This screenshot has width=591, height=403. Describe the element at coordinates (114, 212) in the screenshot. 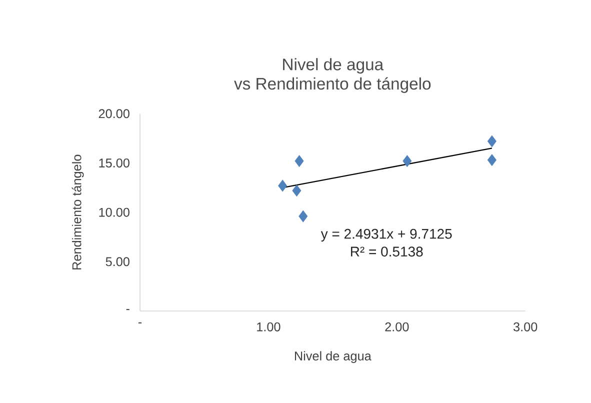

I see `y-tick-label: 10.00` at that location.